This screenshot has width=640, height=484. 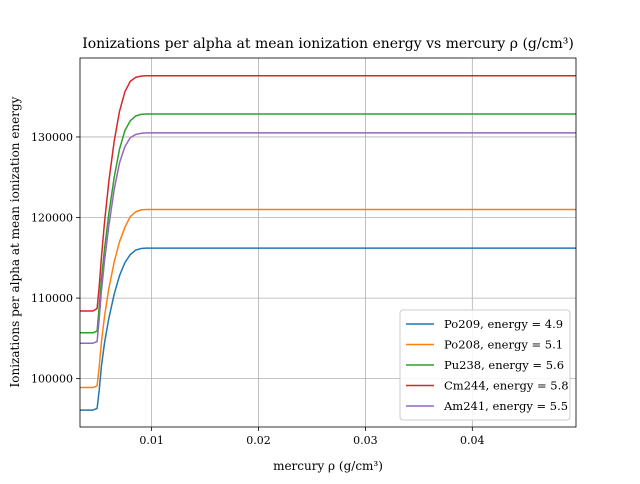 I want to click on y-tick-label: 120000, so click(x=52, y=218).